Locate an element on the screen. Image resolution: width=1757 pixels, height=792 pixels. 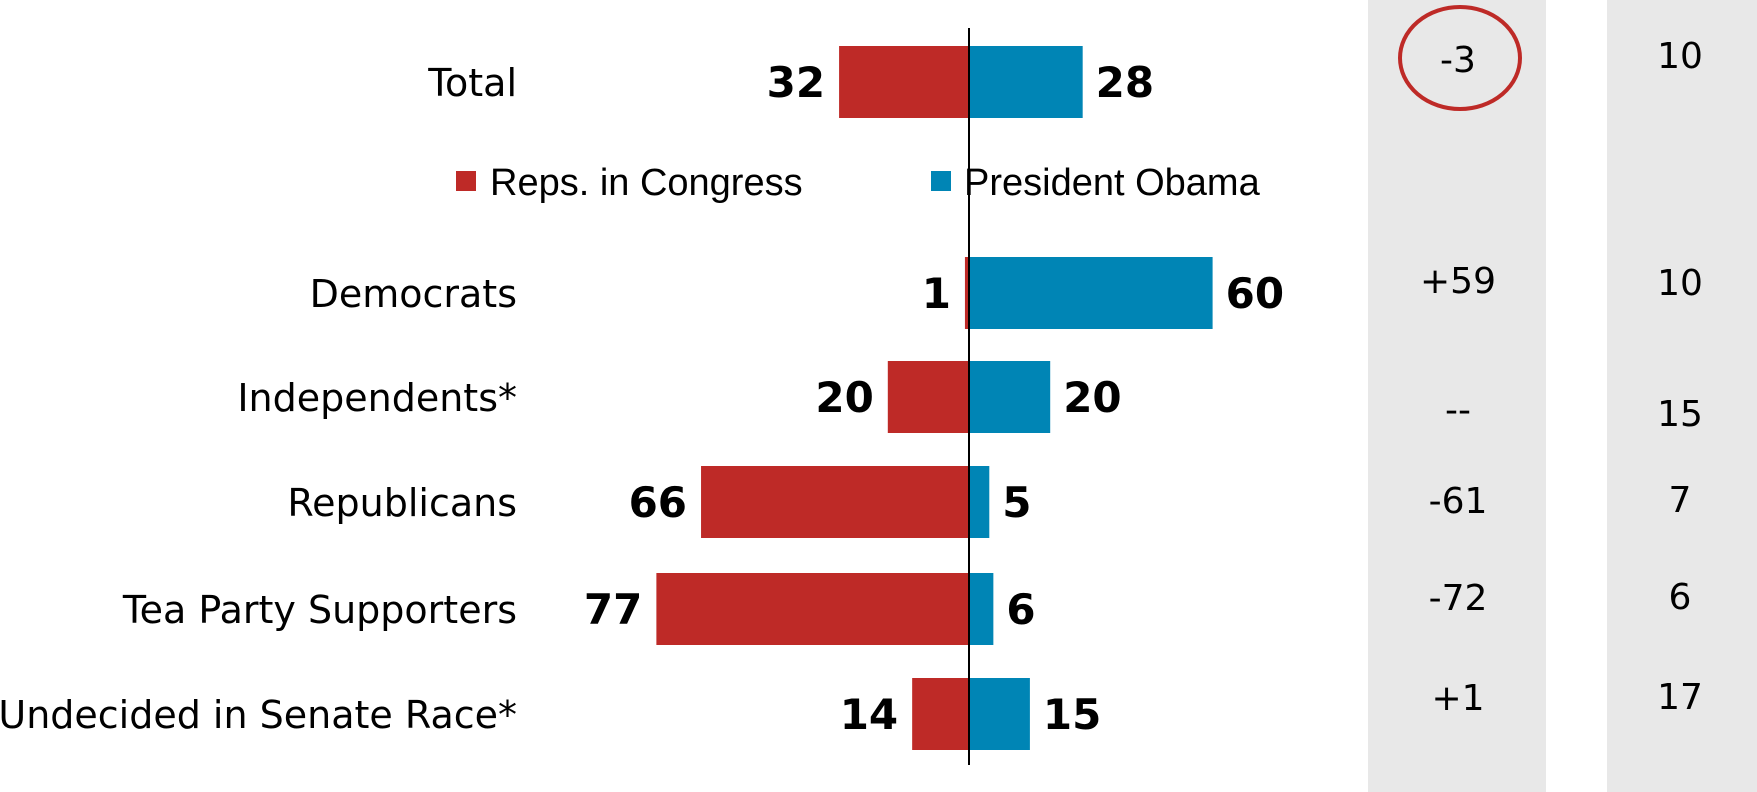
category-label: Republicans is located at coordinates (402, 503).